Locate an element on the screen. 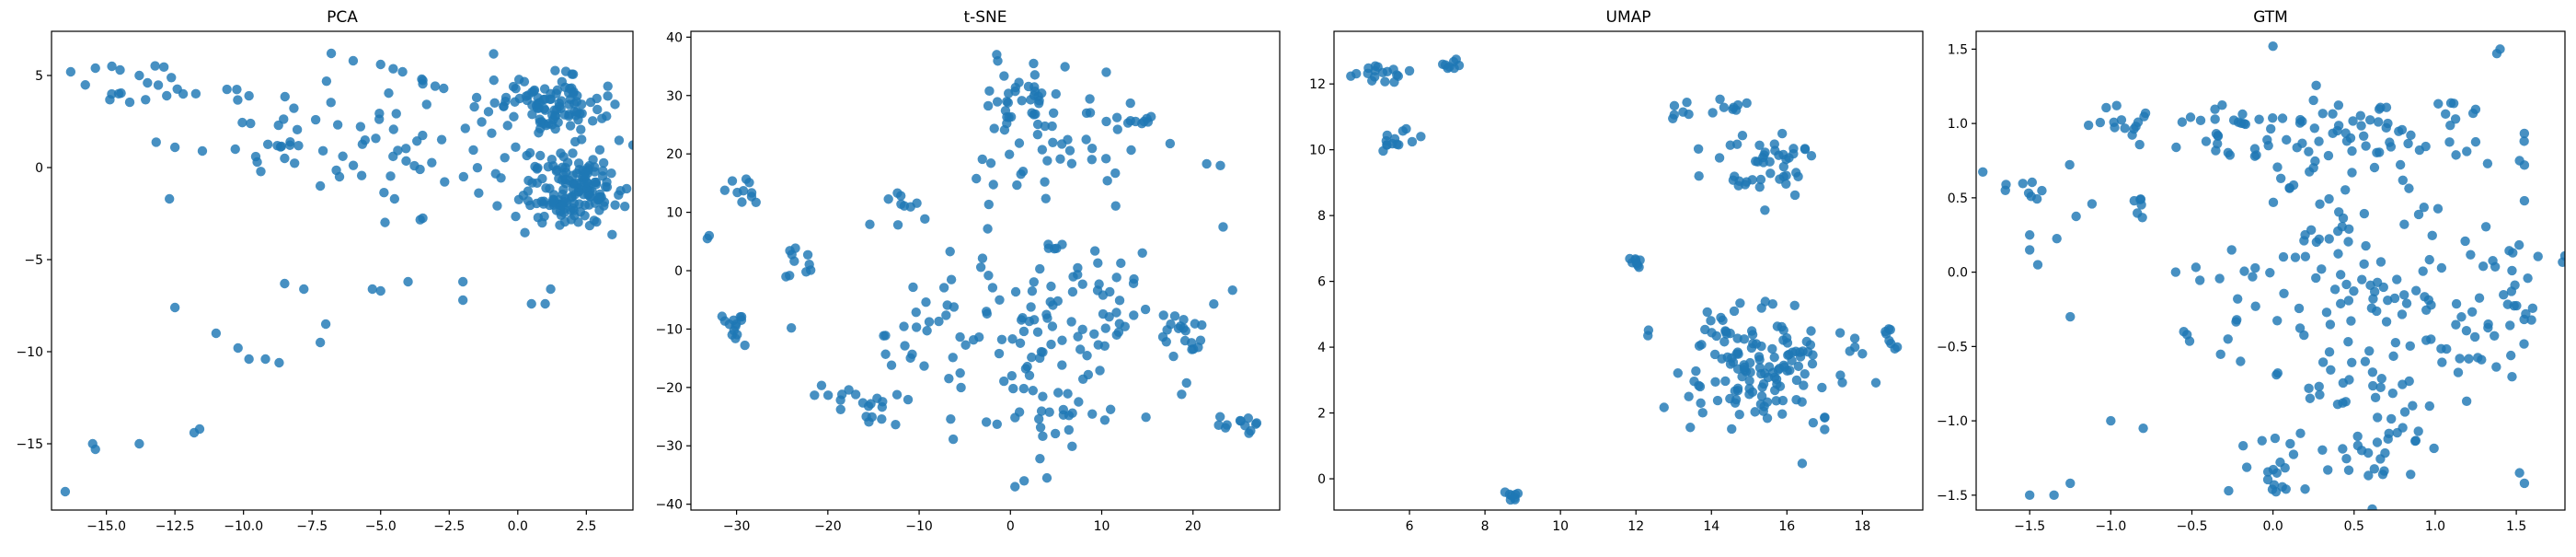 The height and width of the screenshot is (557, 2576). x-tick-label: 0.5 is located at coordinates (2354, 526).